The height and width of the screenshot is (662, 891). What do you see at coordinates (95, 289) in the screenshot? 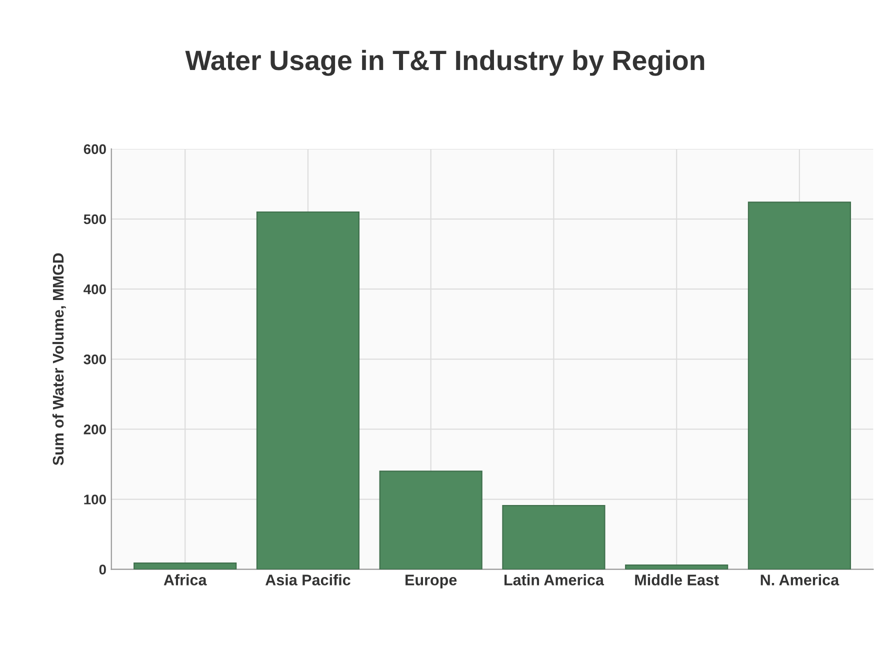
I see `y-tick-label: 400` at bounding box center [95, 289].